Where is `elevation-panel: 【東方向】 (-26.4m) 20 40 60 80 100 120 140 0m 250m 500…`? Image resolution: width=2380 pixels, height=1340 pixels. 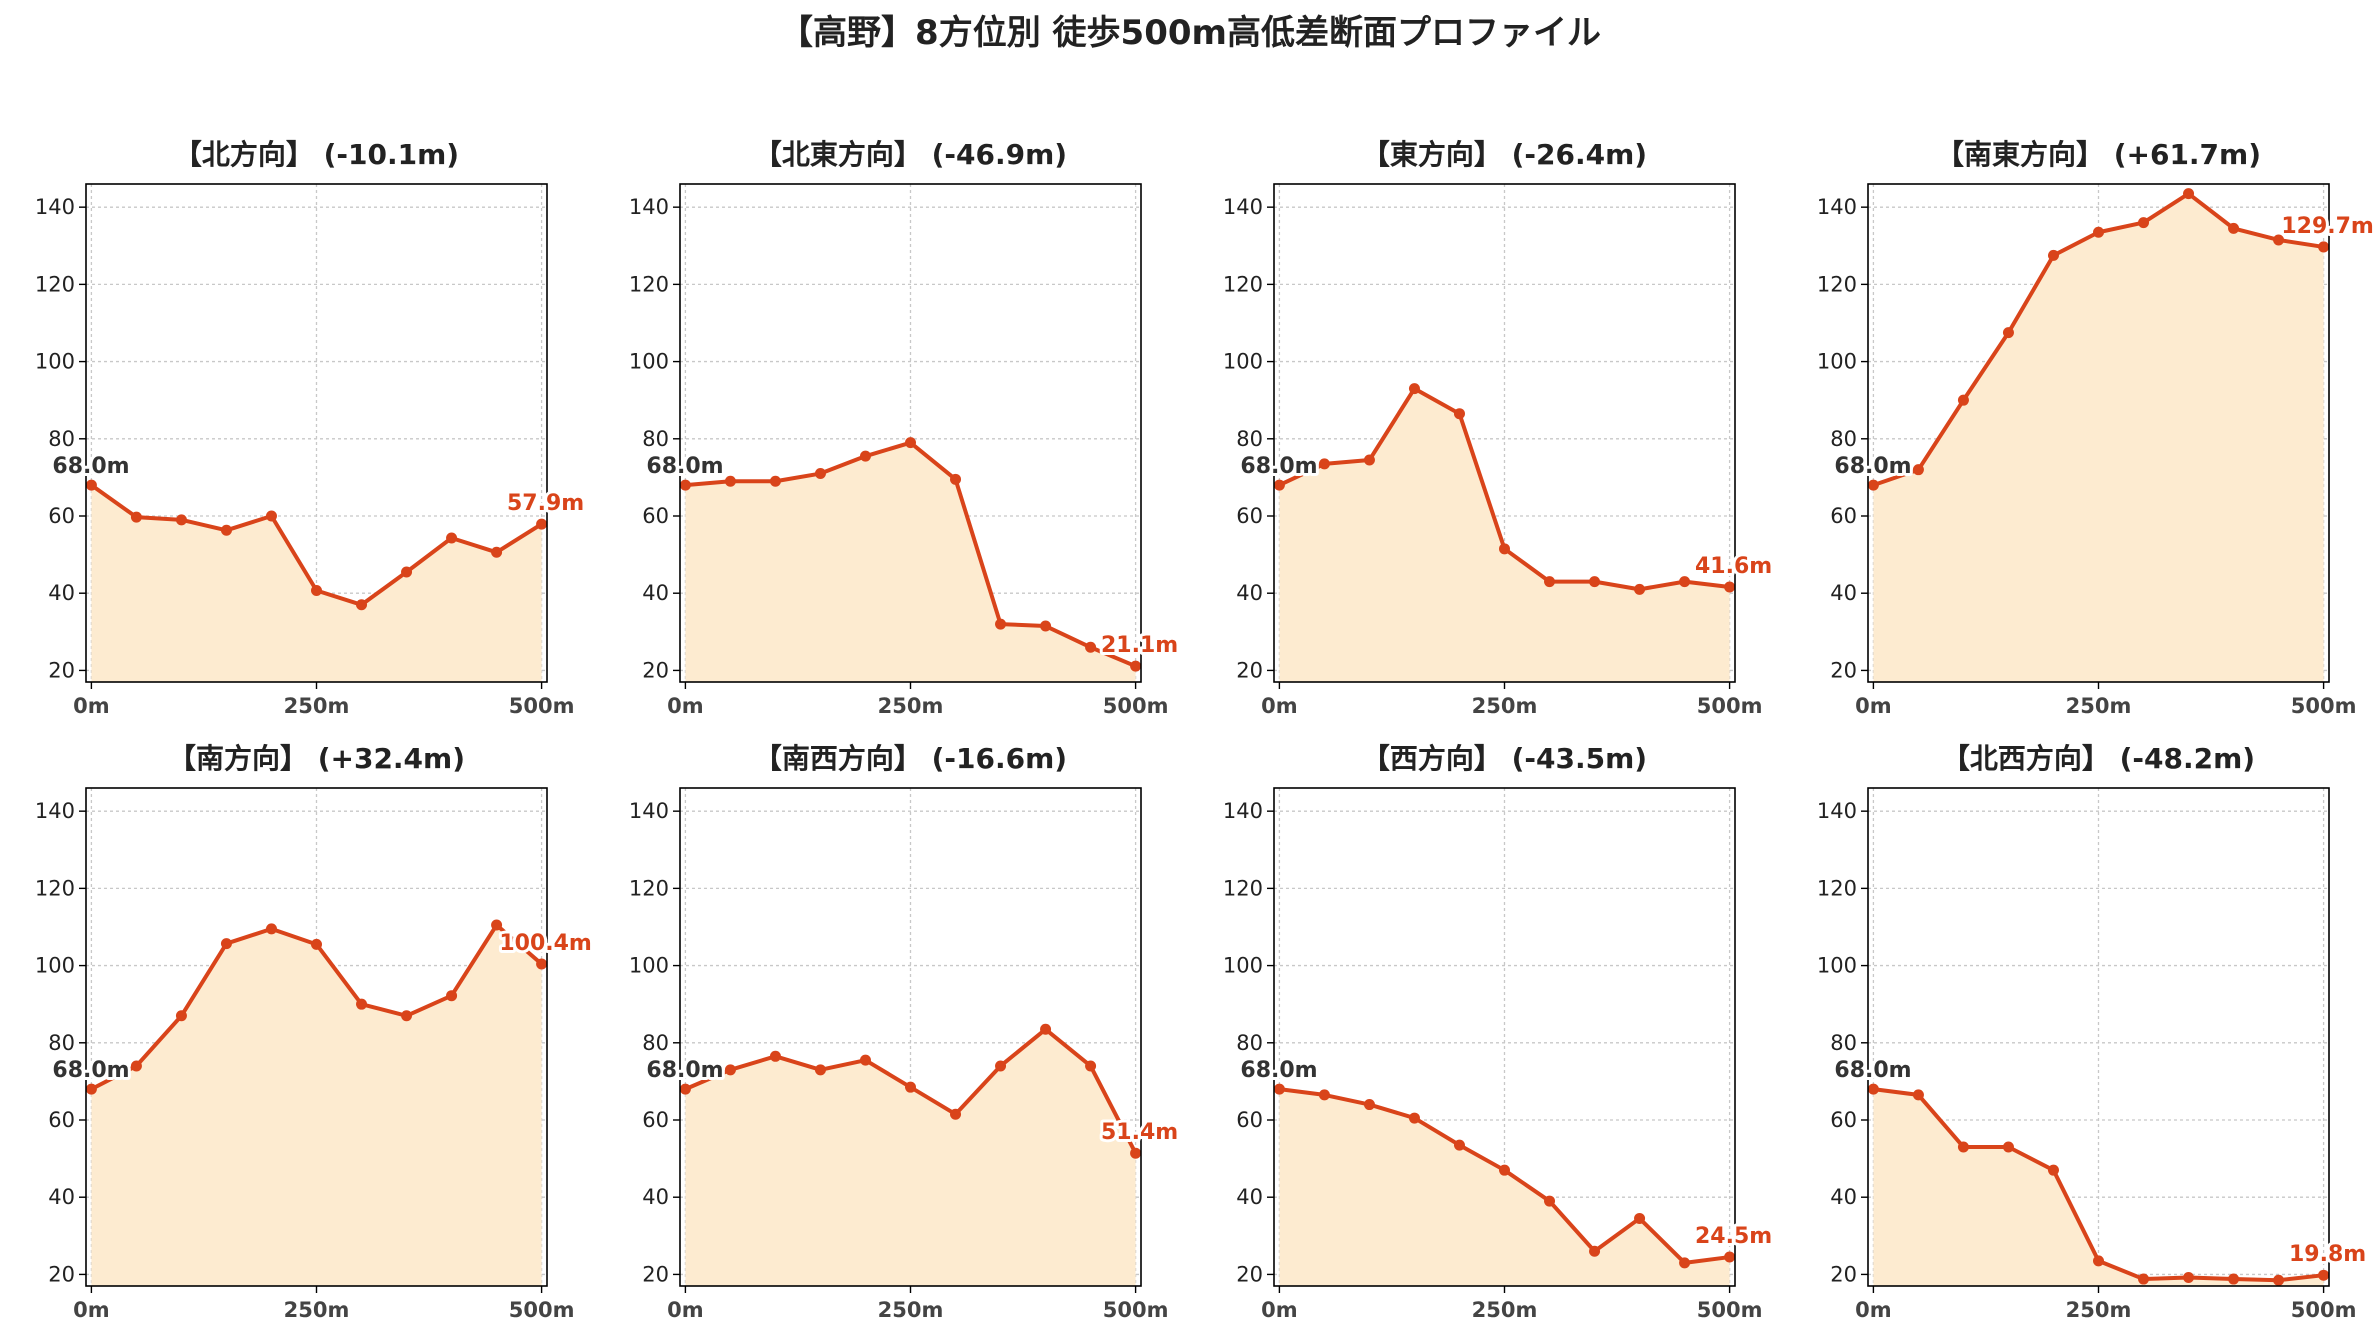 elevation-panel: 【東方向】 (-26.4m) 20 40 60 80 100 120 140 0m 250m 500… is located at coordinates (1499, 428).